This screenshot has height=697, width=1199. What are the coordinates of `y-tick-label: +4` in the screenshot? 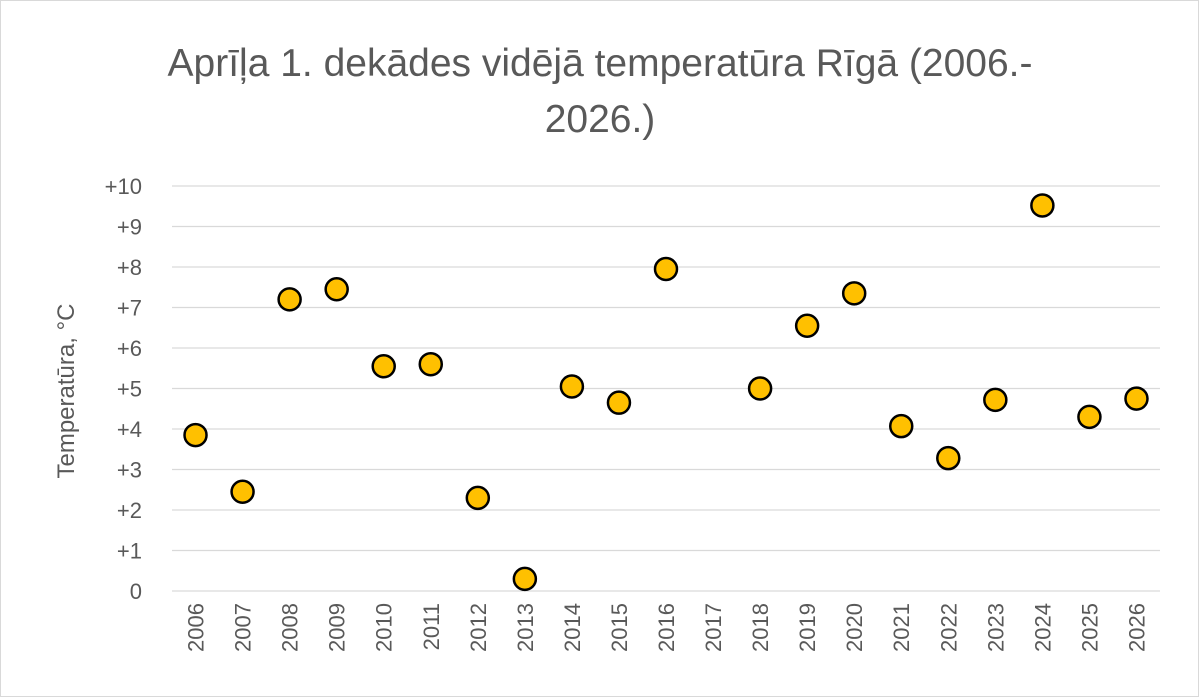 It's located at (129, 429).